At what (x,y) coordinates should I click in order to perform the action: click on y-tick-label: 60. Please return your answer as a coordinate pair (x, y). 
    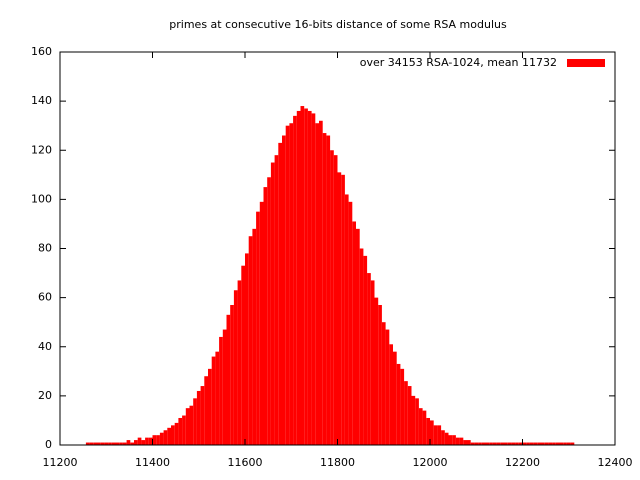
    Looking at the image, I should click on (45, 297).